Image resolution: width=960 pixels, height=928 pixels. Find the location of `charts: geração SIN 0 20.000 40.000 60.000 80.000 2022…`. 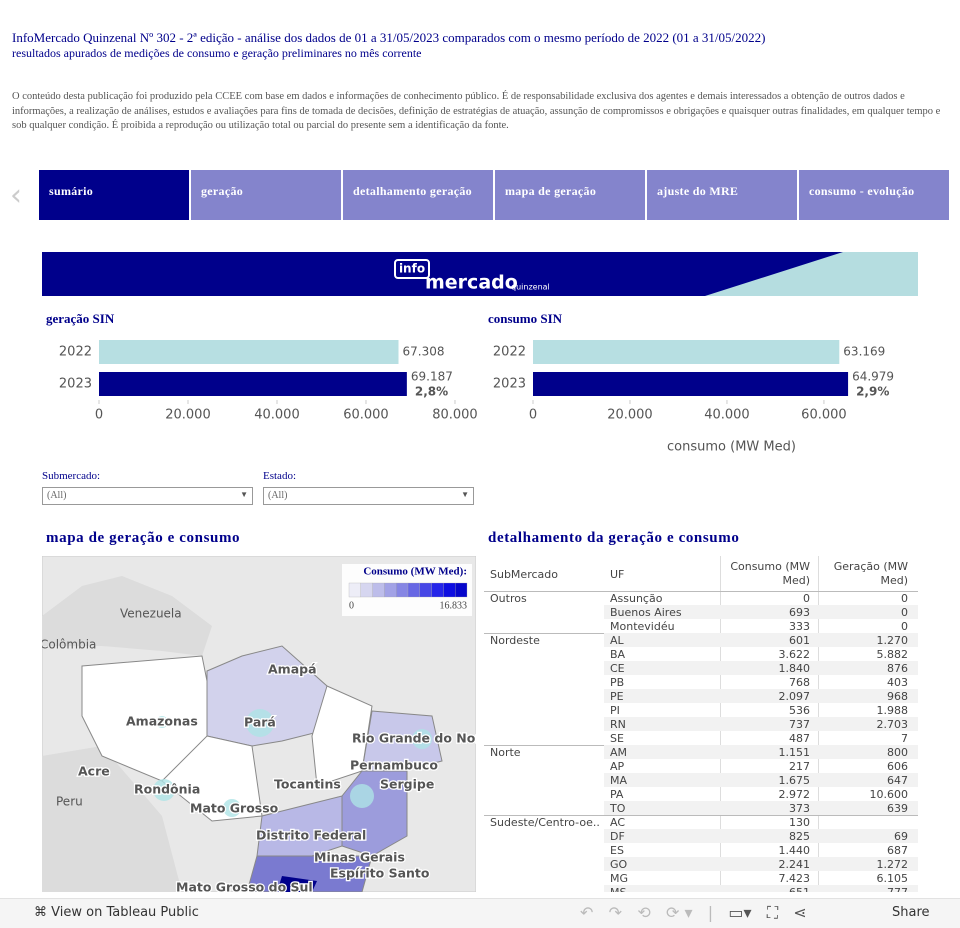

charts: geração SIN 0 20.000 40.000 60.000 80.000 2022… is located at coordinates (470, 383).